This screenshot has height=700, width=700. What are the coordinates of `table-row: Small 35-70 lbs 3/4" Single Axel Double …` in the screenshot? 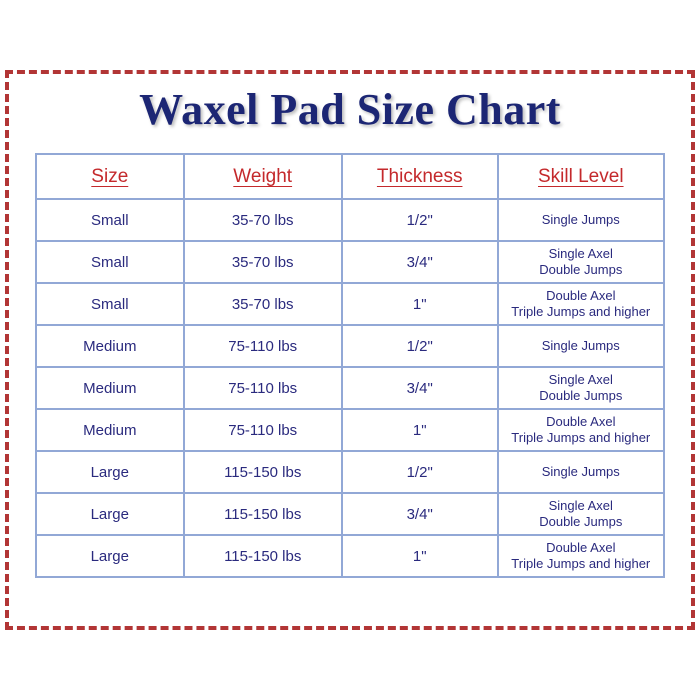 It's located at (350, 262).